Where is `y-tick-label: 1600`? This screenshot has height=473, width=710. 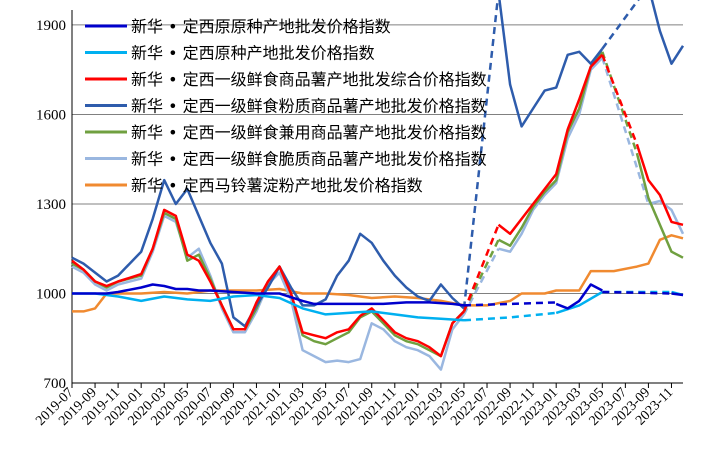
y-tick-label: 1600 is located at coordinates (51, 115).